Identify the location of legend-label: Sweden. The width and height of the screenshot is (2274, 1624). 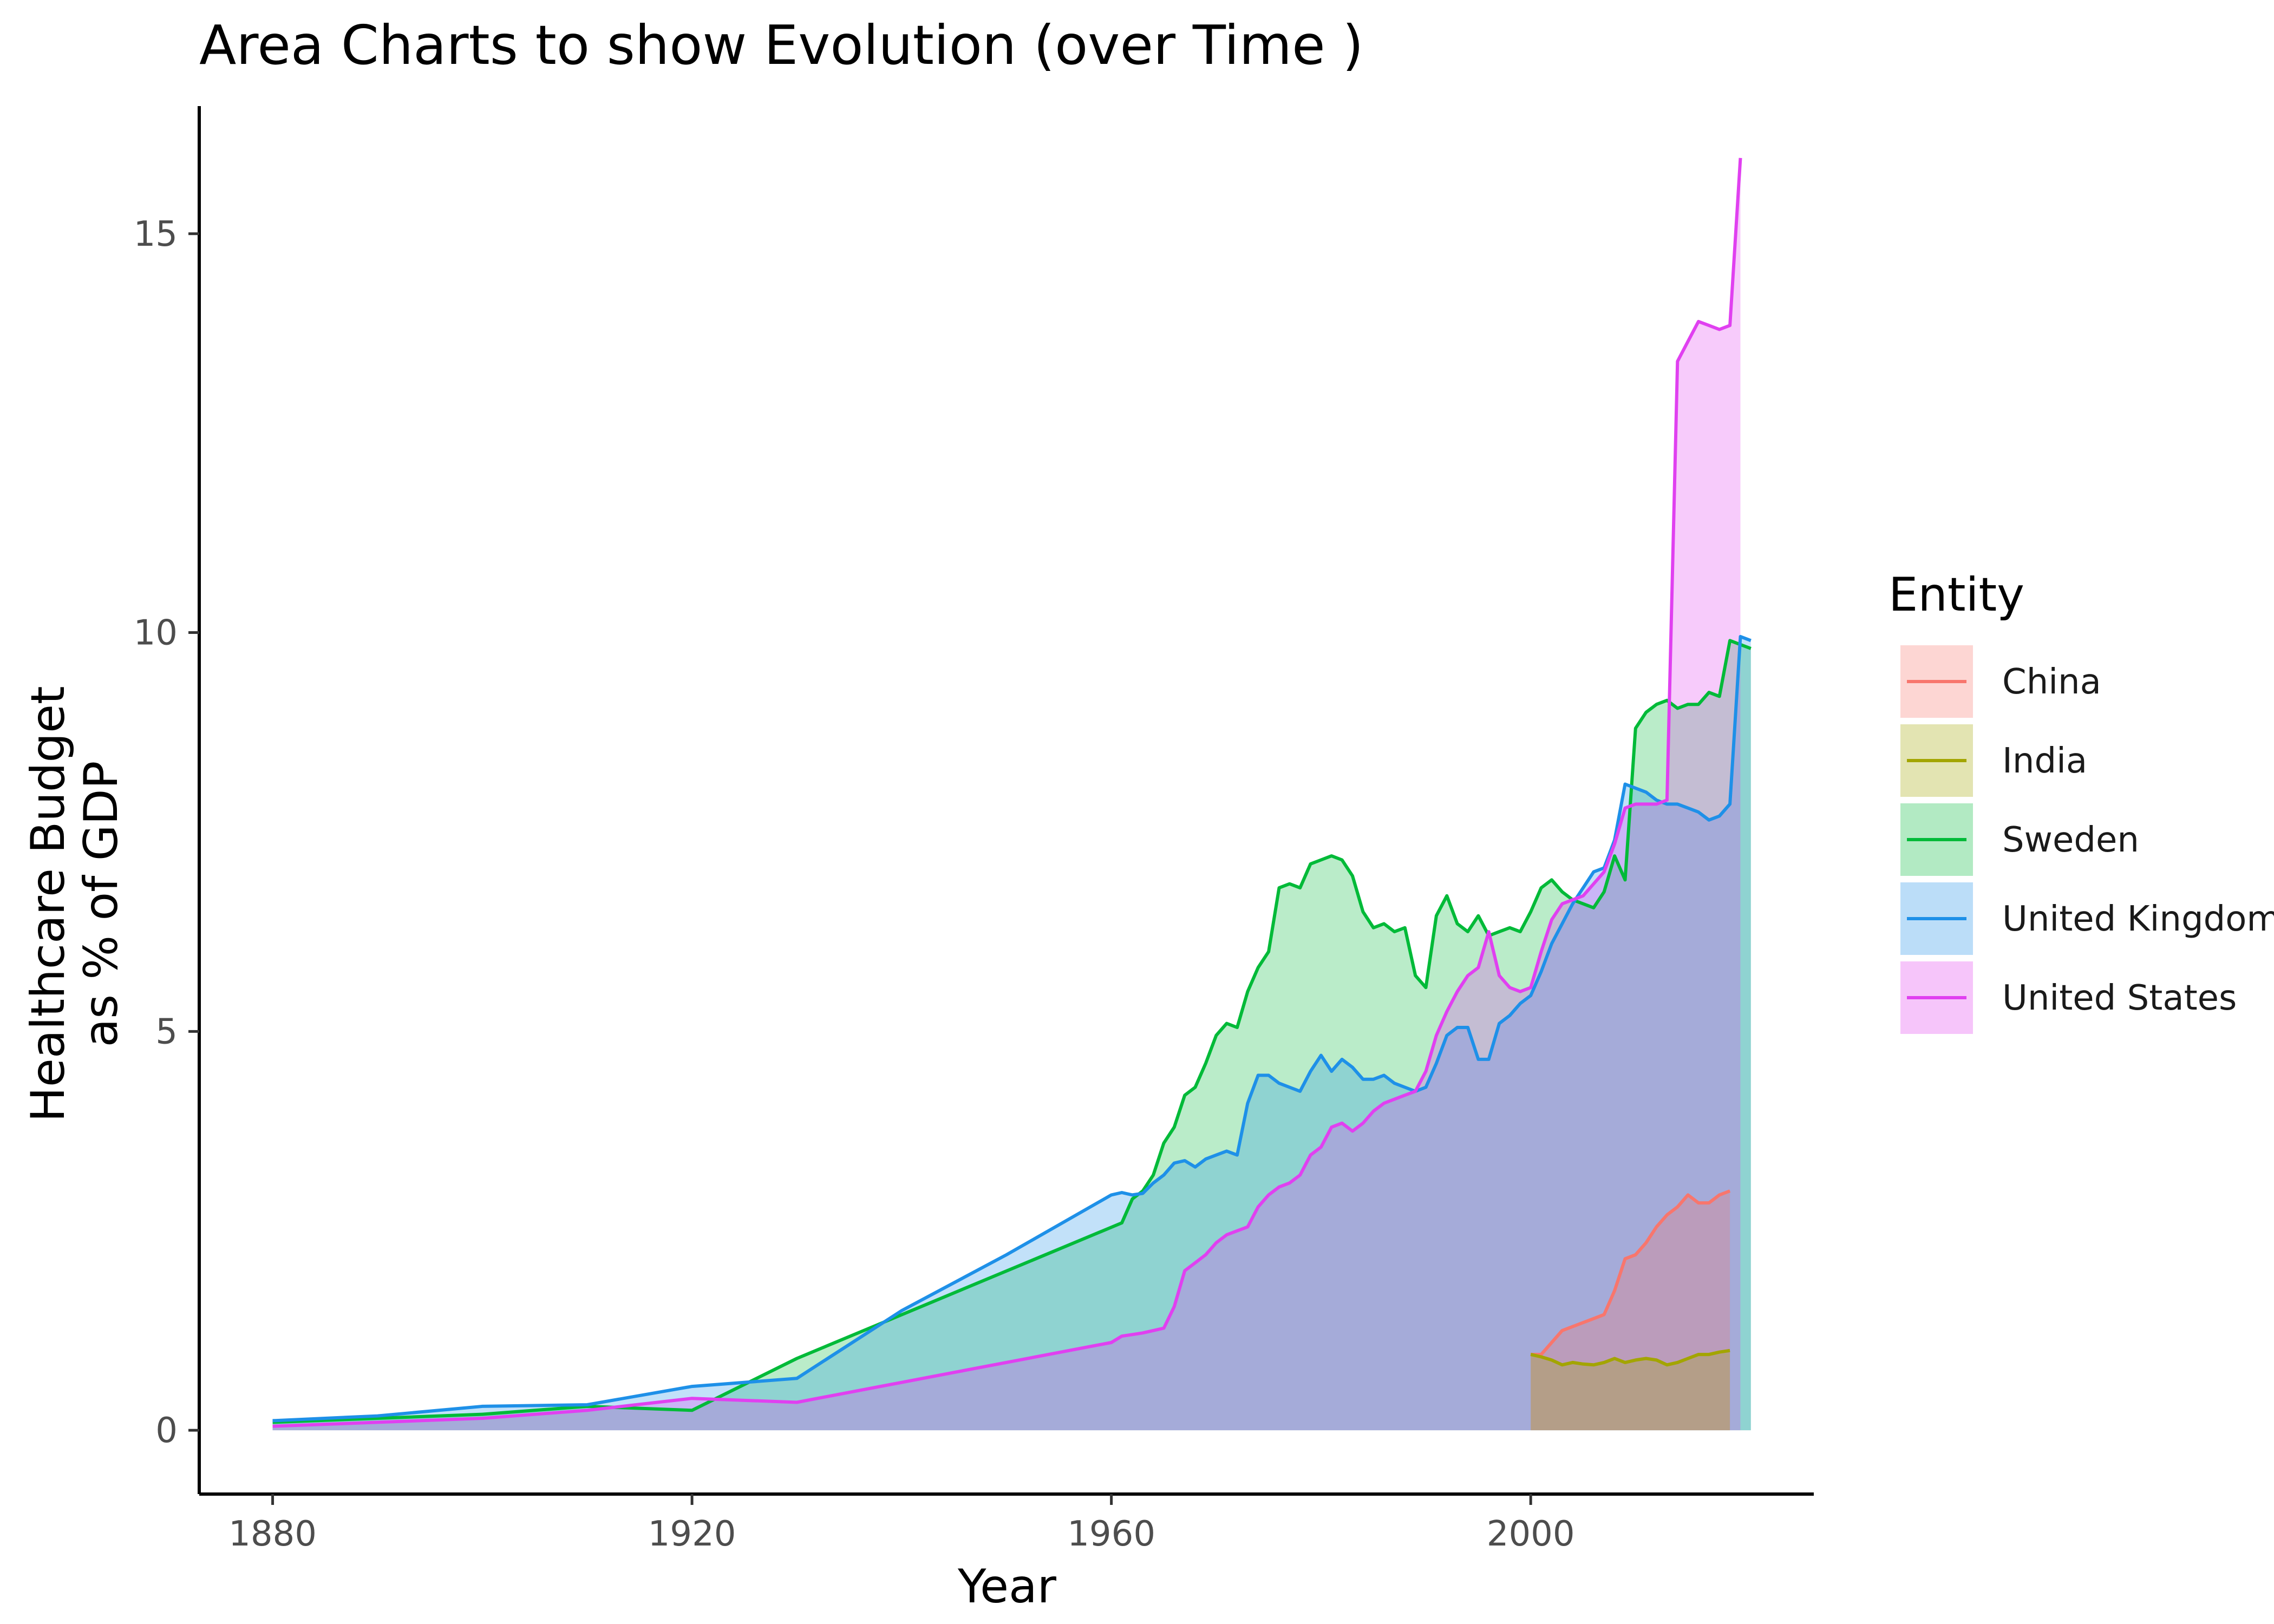
(2071, 840).